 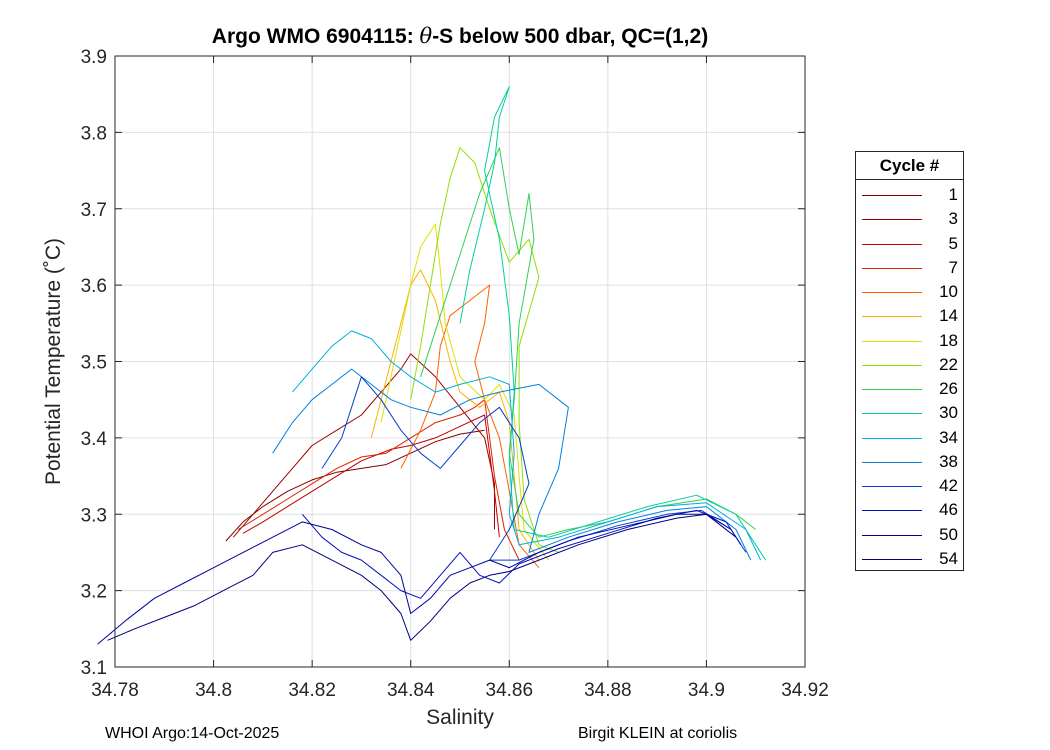 I want to click on legend-entry: 50, so click(x=910, y=535).